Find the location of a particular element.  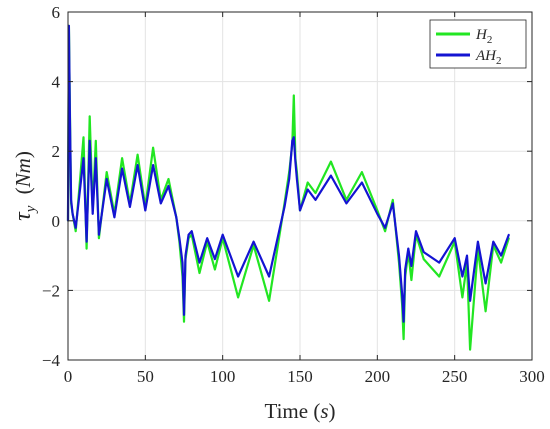

x-axis-title-main: Time is located at coordinates (286, 411).